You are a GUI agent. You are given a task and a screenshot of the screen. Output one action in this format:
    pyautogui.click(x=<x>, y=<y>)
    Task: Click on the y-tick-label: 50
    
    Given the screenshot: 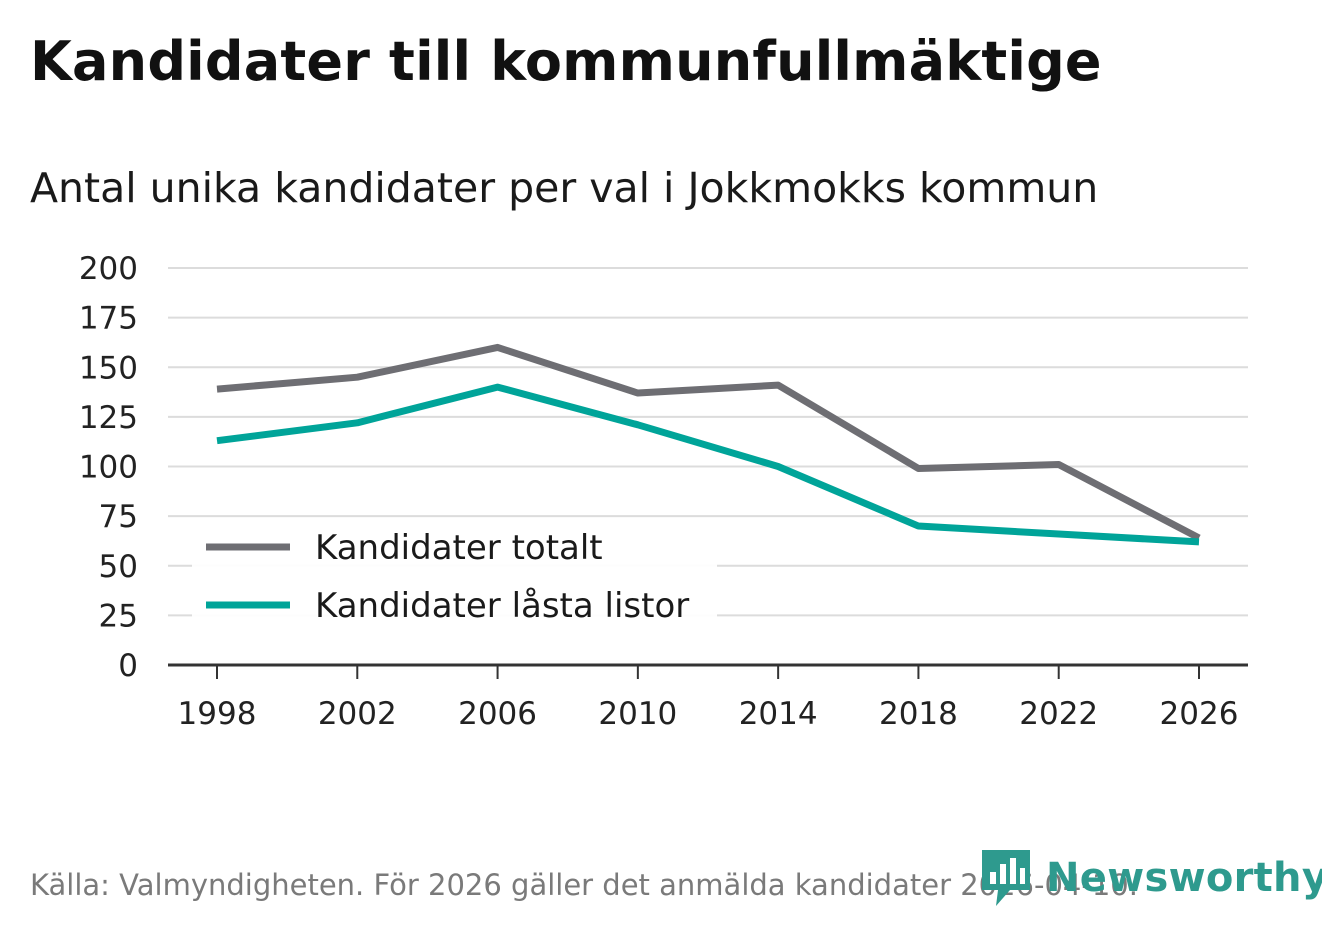 What is the action you would take?
    pyautogui.click(x=118, y=567)
    